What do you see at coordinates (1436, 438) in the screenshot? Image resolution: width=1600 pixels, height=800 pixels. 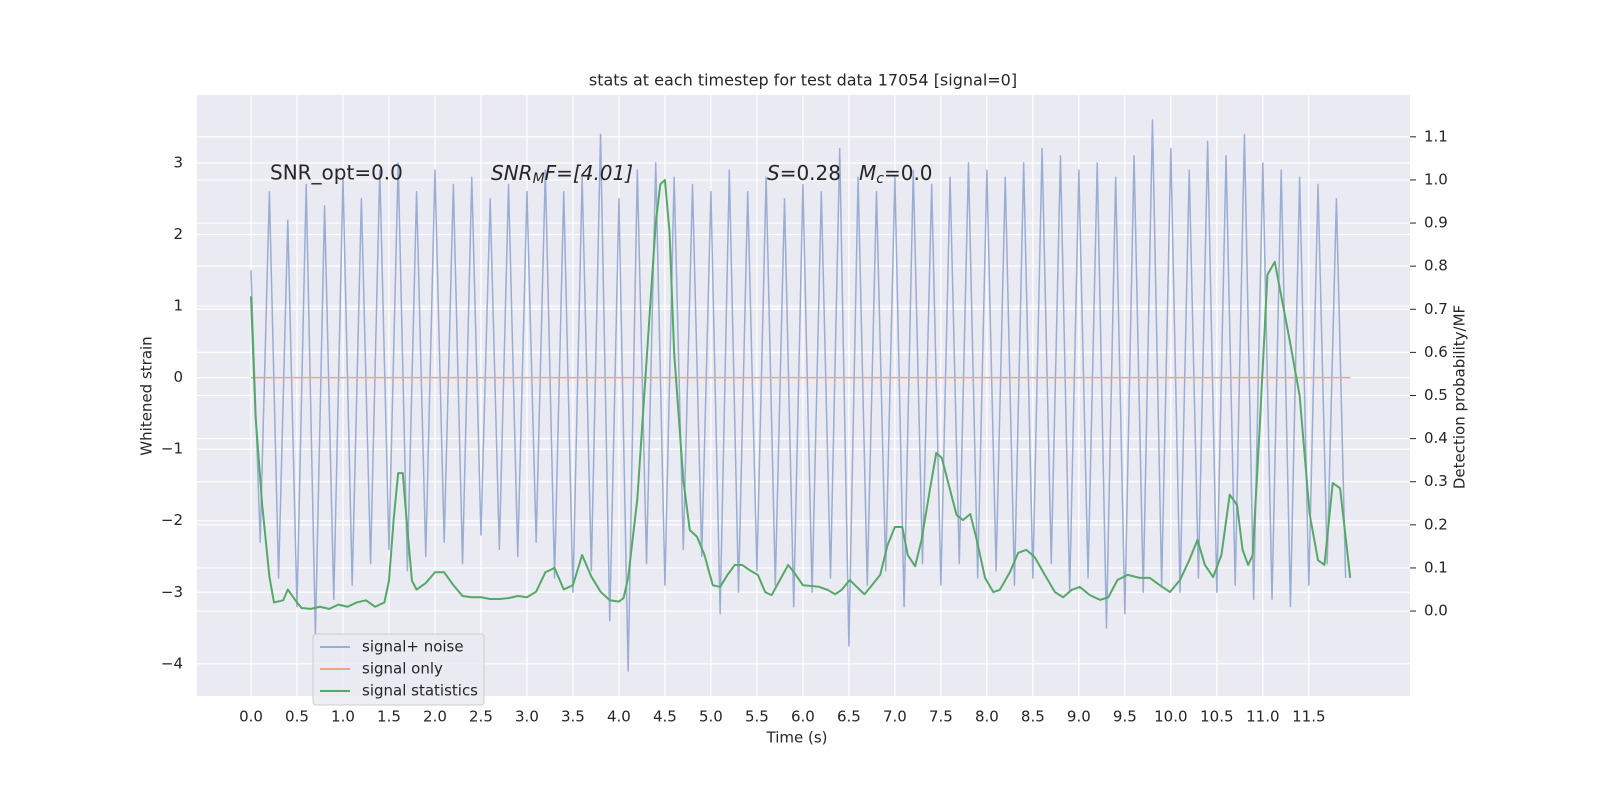 I see `y2-tick-label: 0.4` at bounding box center [1436, 438].